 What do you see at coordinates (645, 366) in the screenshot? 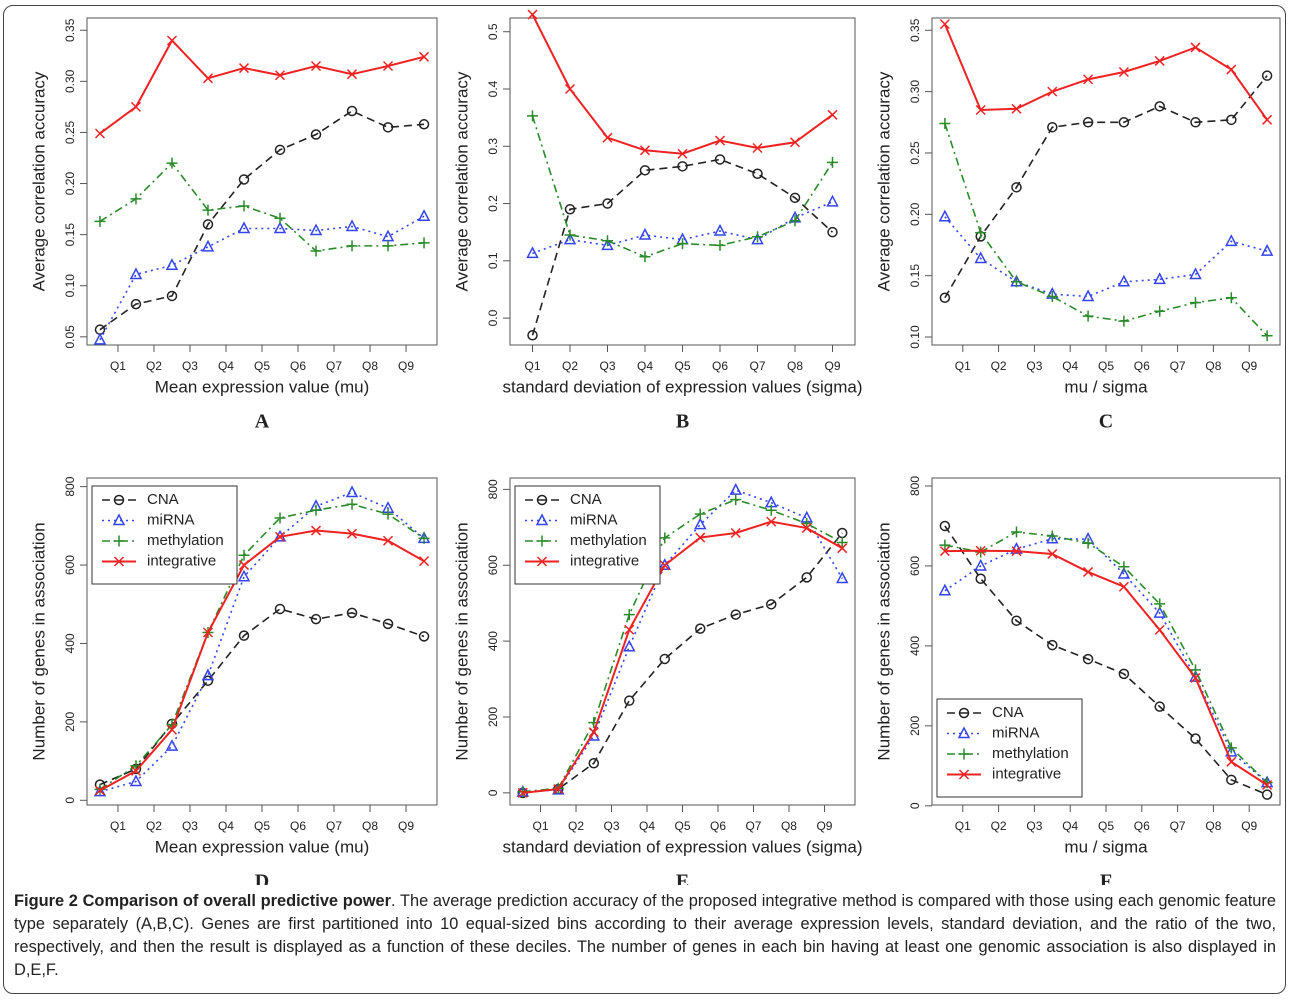
I see `x-tick-label: Q4` at bounding box center [645, 366].